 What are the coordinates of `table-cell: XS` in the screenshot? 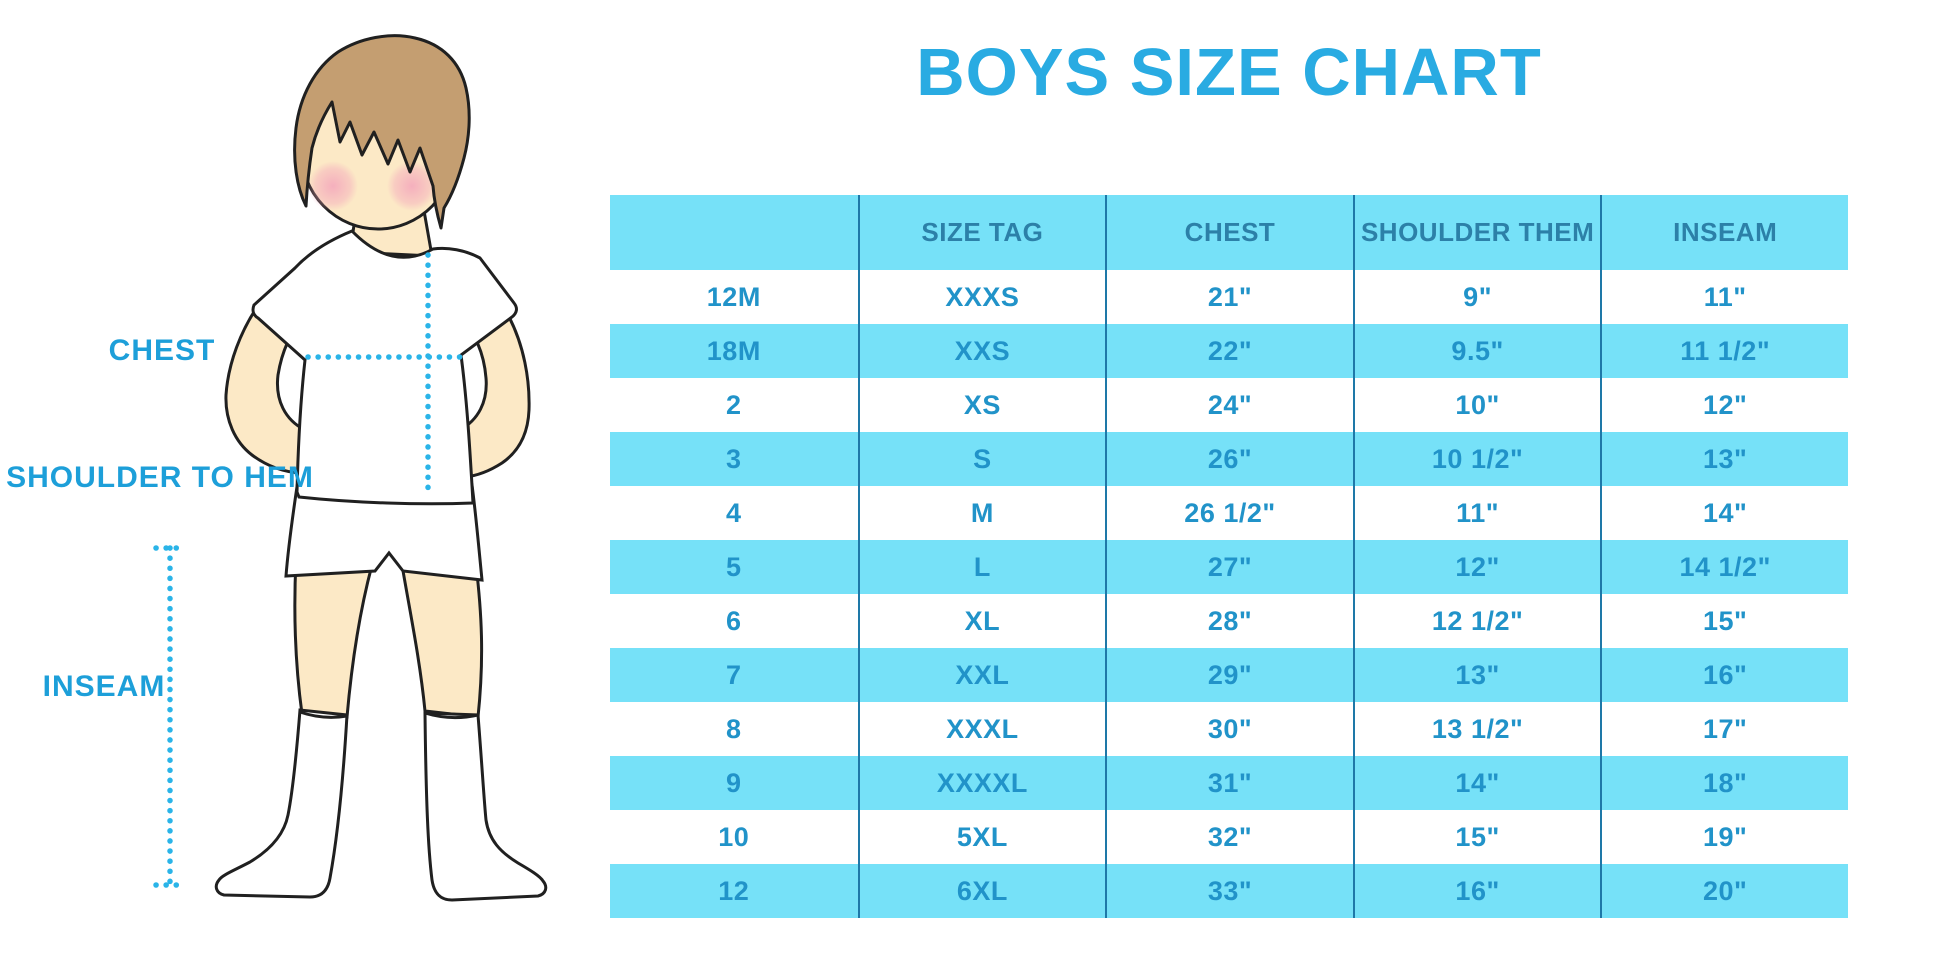 It's located at (981, 405).